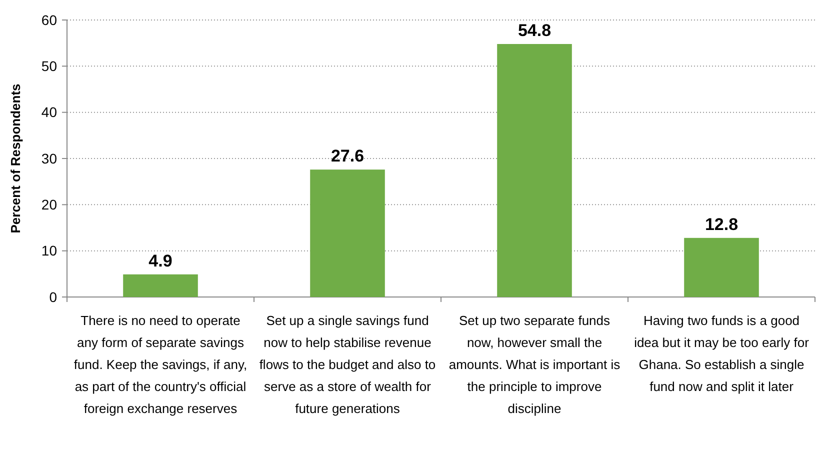 Image resolution: width=817 pixels, height=465 pixels. I want to click on data-label: 54.8, so click(535, 30).